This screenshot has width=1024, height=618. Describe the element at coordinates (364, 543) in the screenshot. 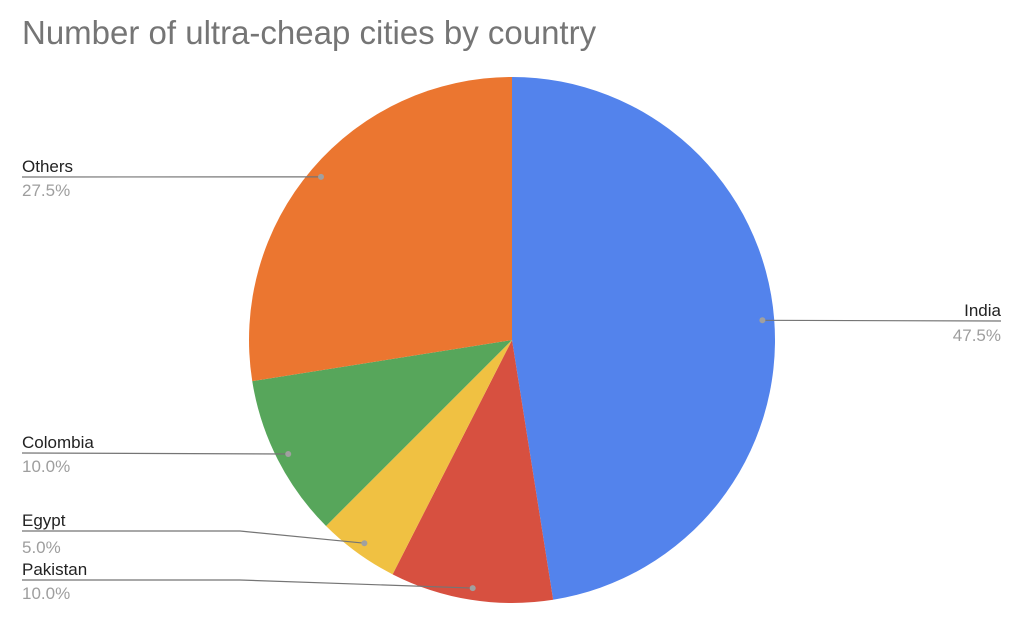

I see `leader-dot-egypt` at that location.